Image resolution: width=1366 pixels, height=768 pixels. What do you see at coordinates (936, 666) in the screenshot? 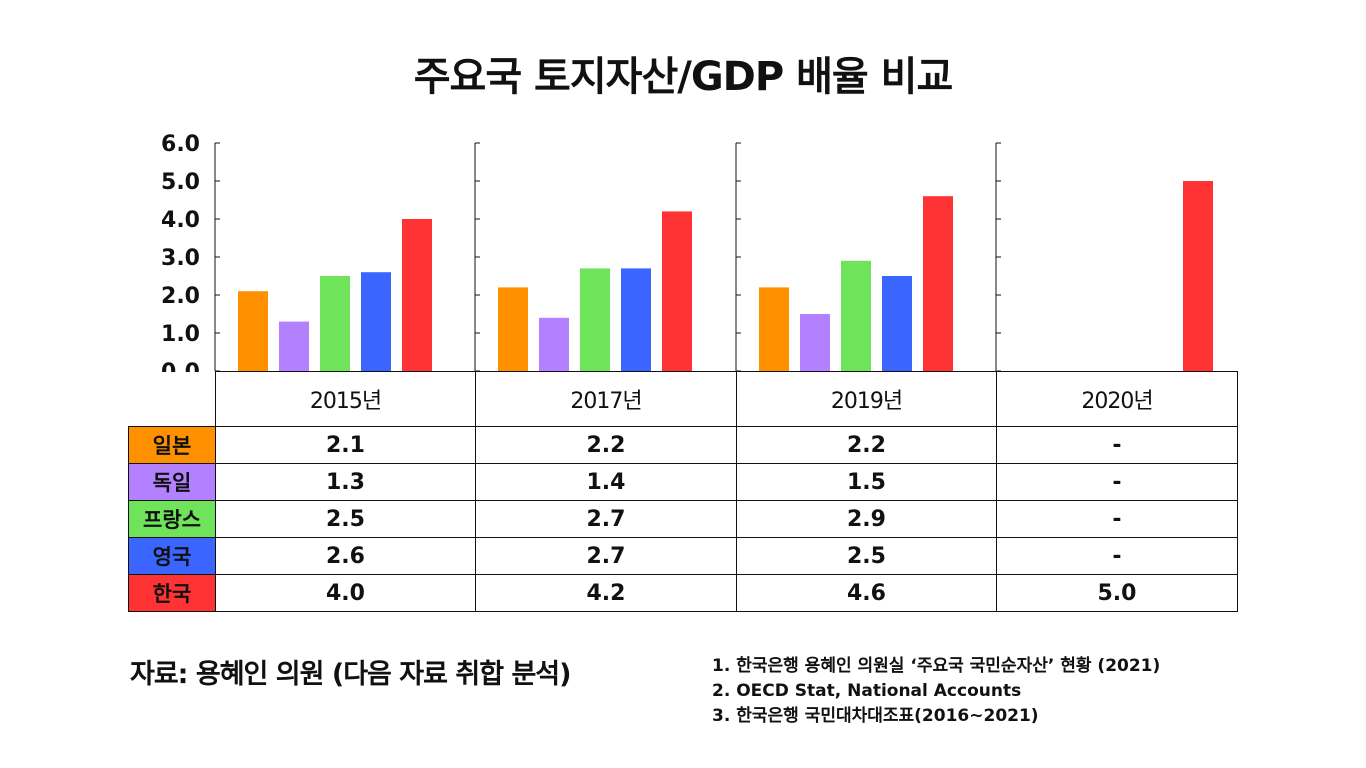
I see `reference-item: 1. 한국은행 용혜인 의원실 ‘주요국 국민순자산’ 현황 (2021)` at bounding box center [936, 666].